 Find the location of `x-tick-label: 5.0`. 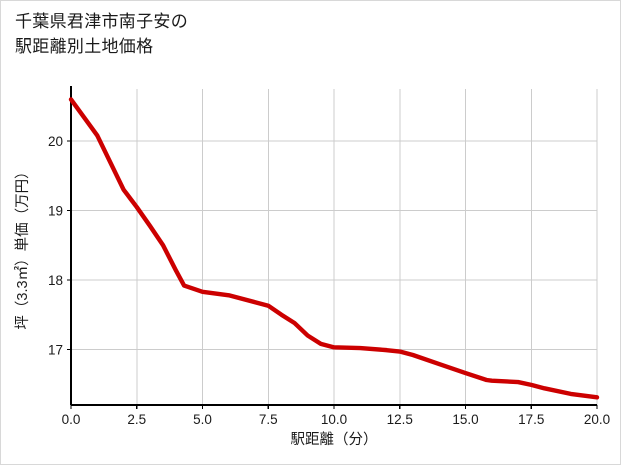

x-tick-label: 5.0 is located at coordinates (202, 419).